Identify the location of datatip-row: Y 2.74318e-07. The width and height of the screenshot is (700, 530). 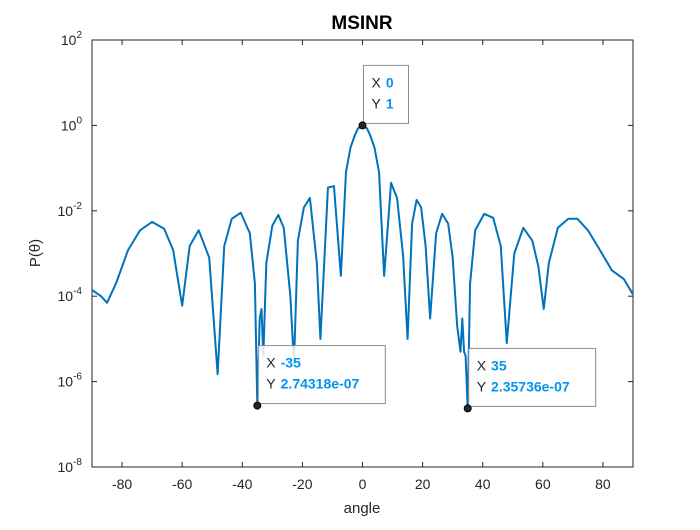
(312, 384).